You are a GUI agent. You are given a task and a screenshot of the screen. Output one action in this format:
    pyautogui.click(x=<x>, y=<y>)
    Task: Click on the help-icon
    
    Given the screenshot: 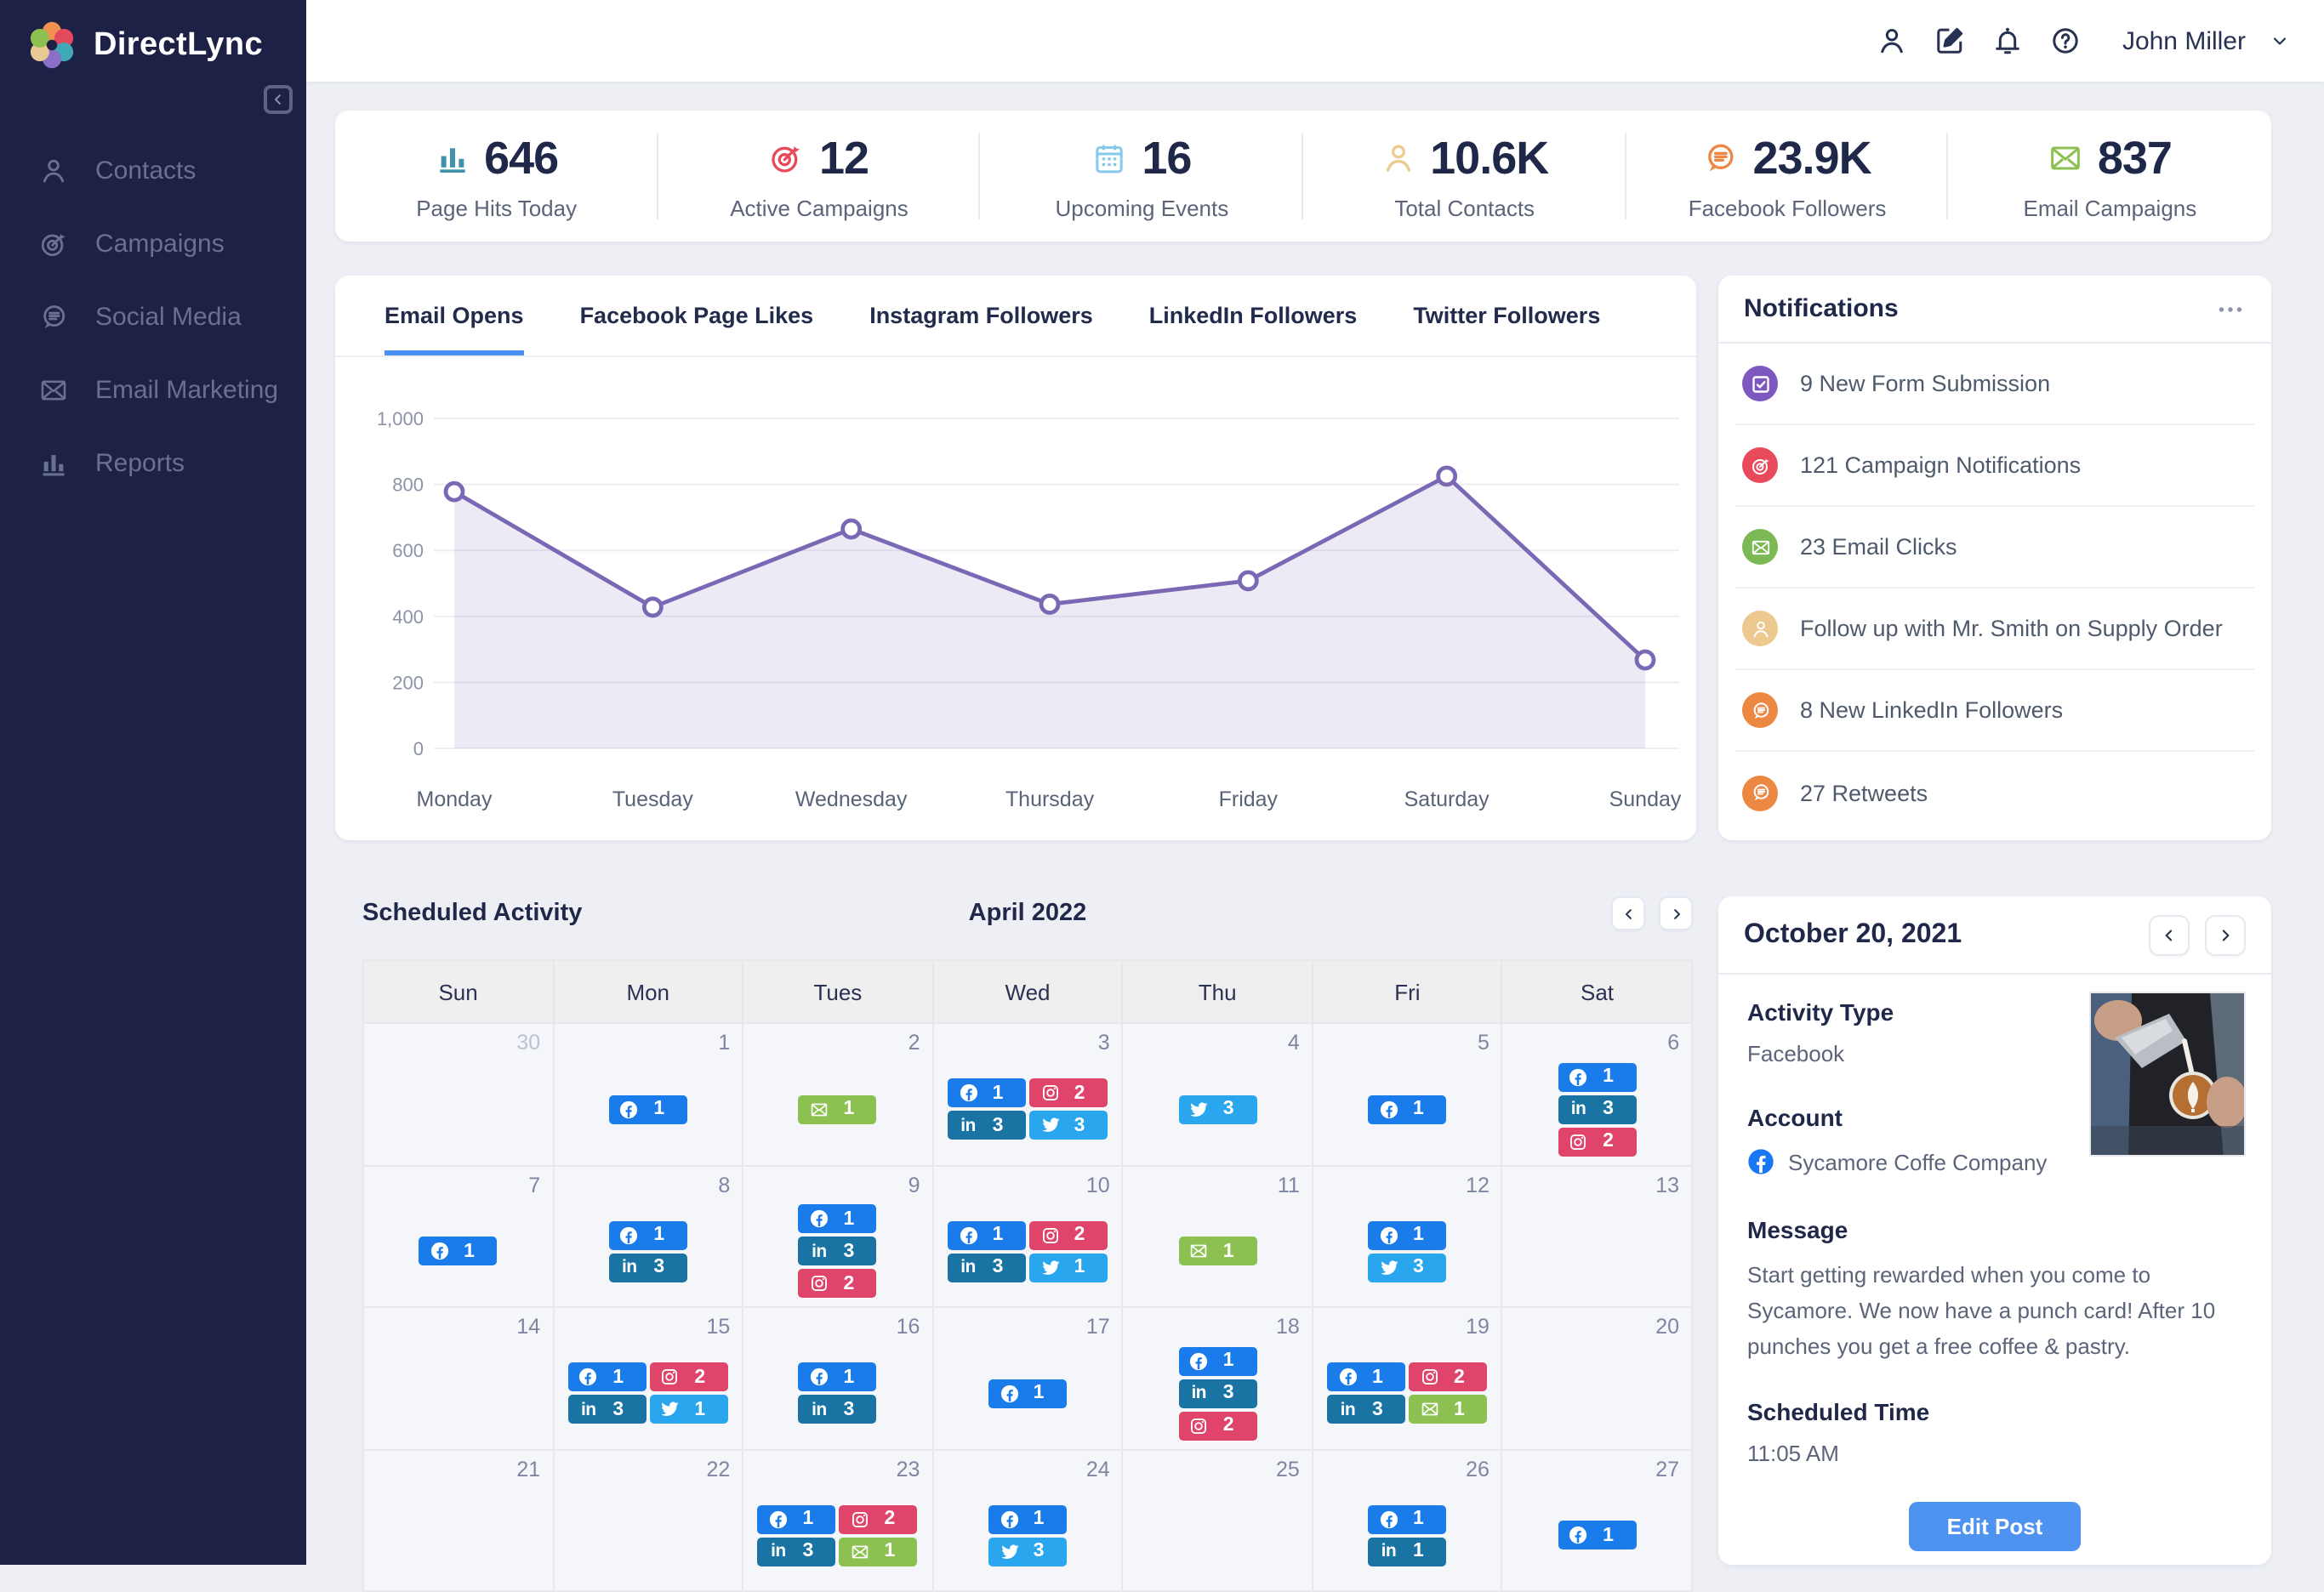 What is the action you would take?
    pyautogui.click(x=2066, y=41)
    